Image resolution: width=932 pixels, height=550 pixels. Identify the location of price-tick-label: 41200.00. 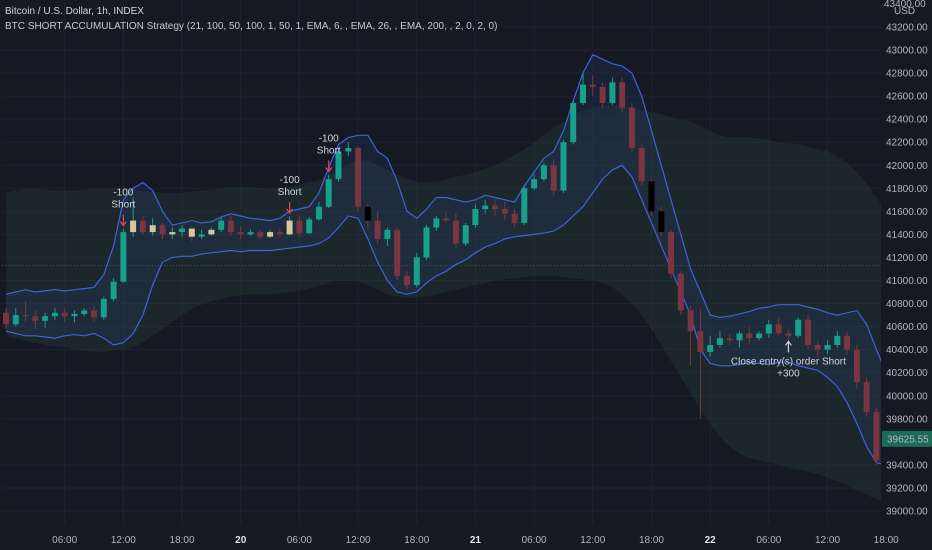
(907, 258).